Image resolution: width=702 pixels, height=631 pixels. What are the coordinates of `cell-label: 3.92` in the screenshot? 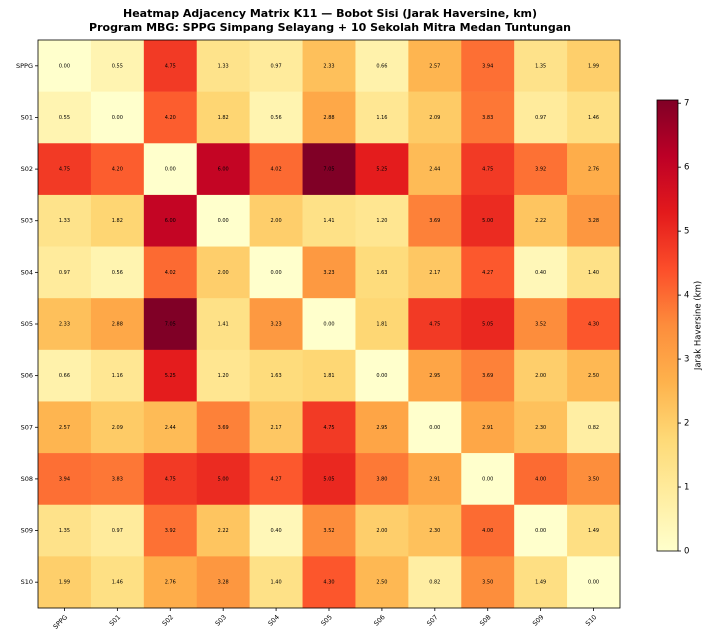 It's located at (170, 531).